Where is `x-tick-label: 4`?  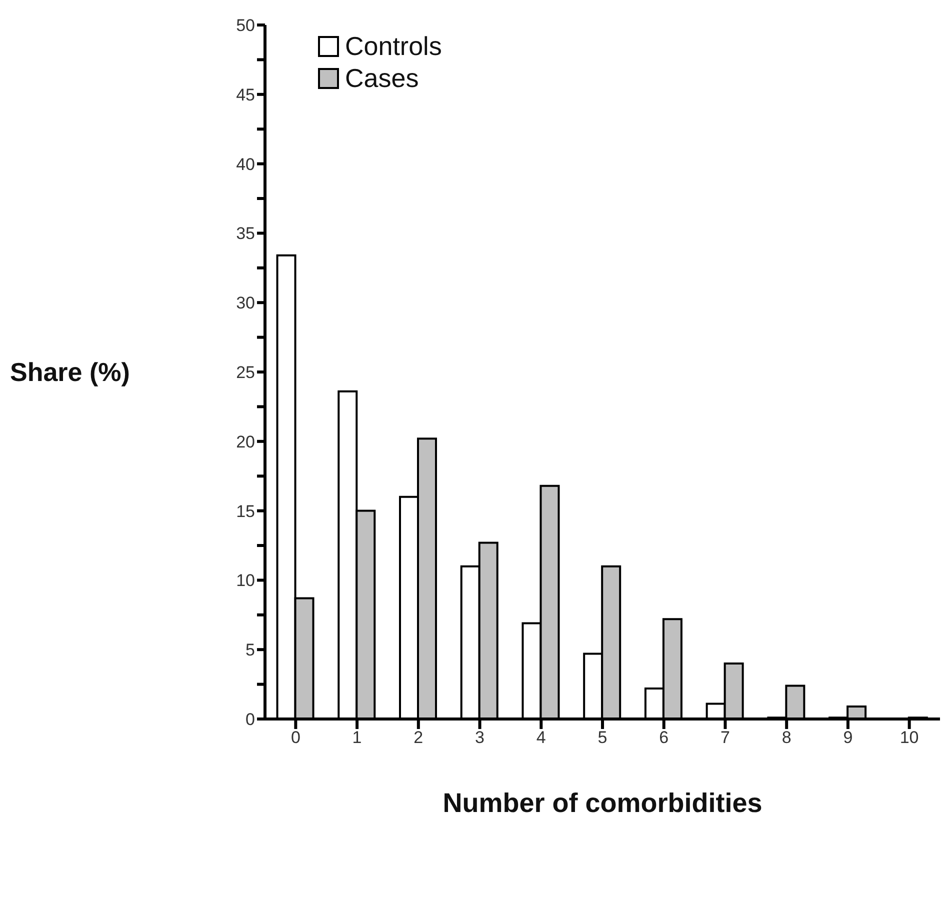 x-tick-label: 4 is located at coordinates (541, 738).